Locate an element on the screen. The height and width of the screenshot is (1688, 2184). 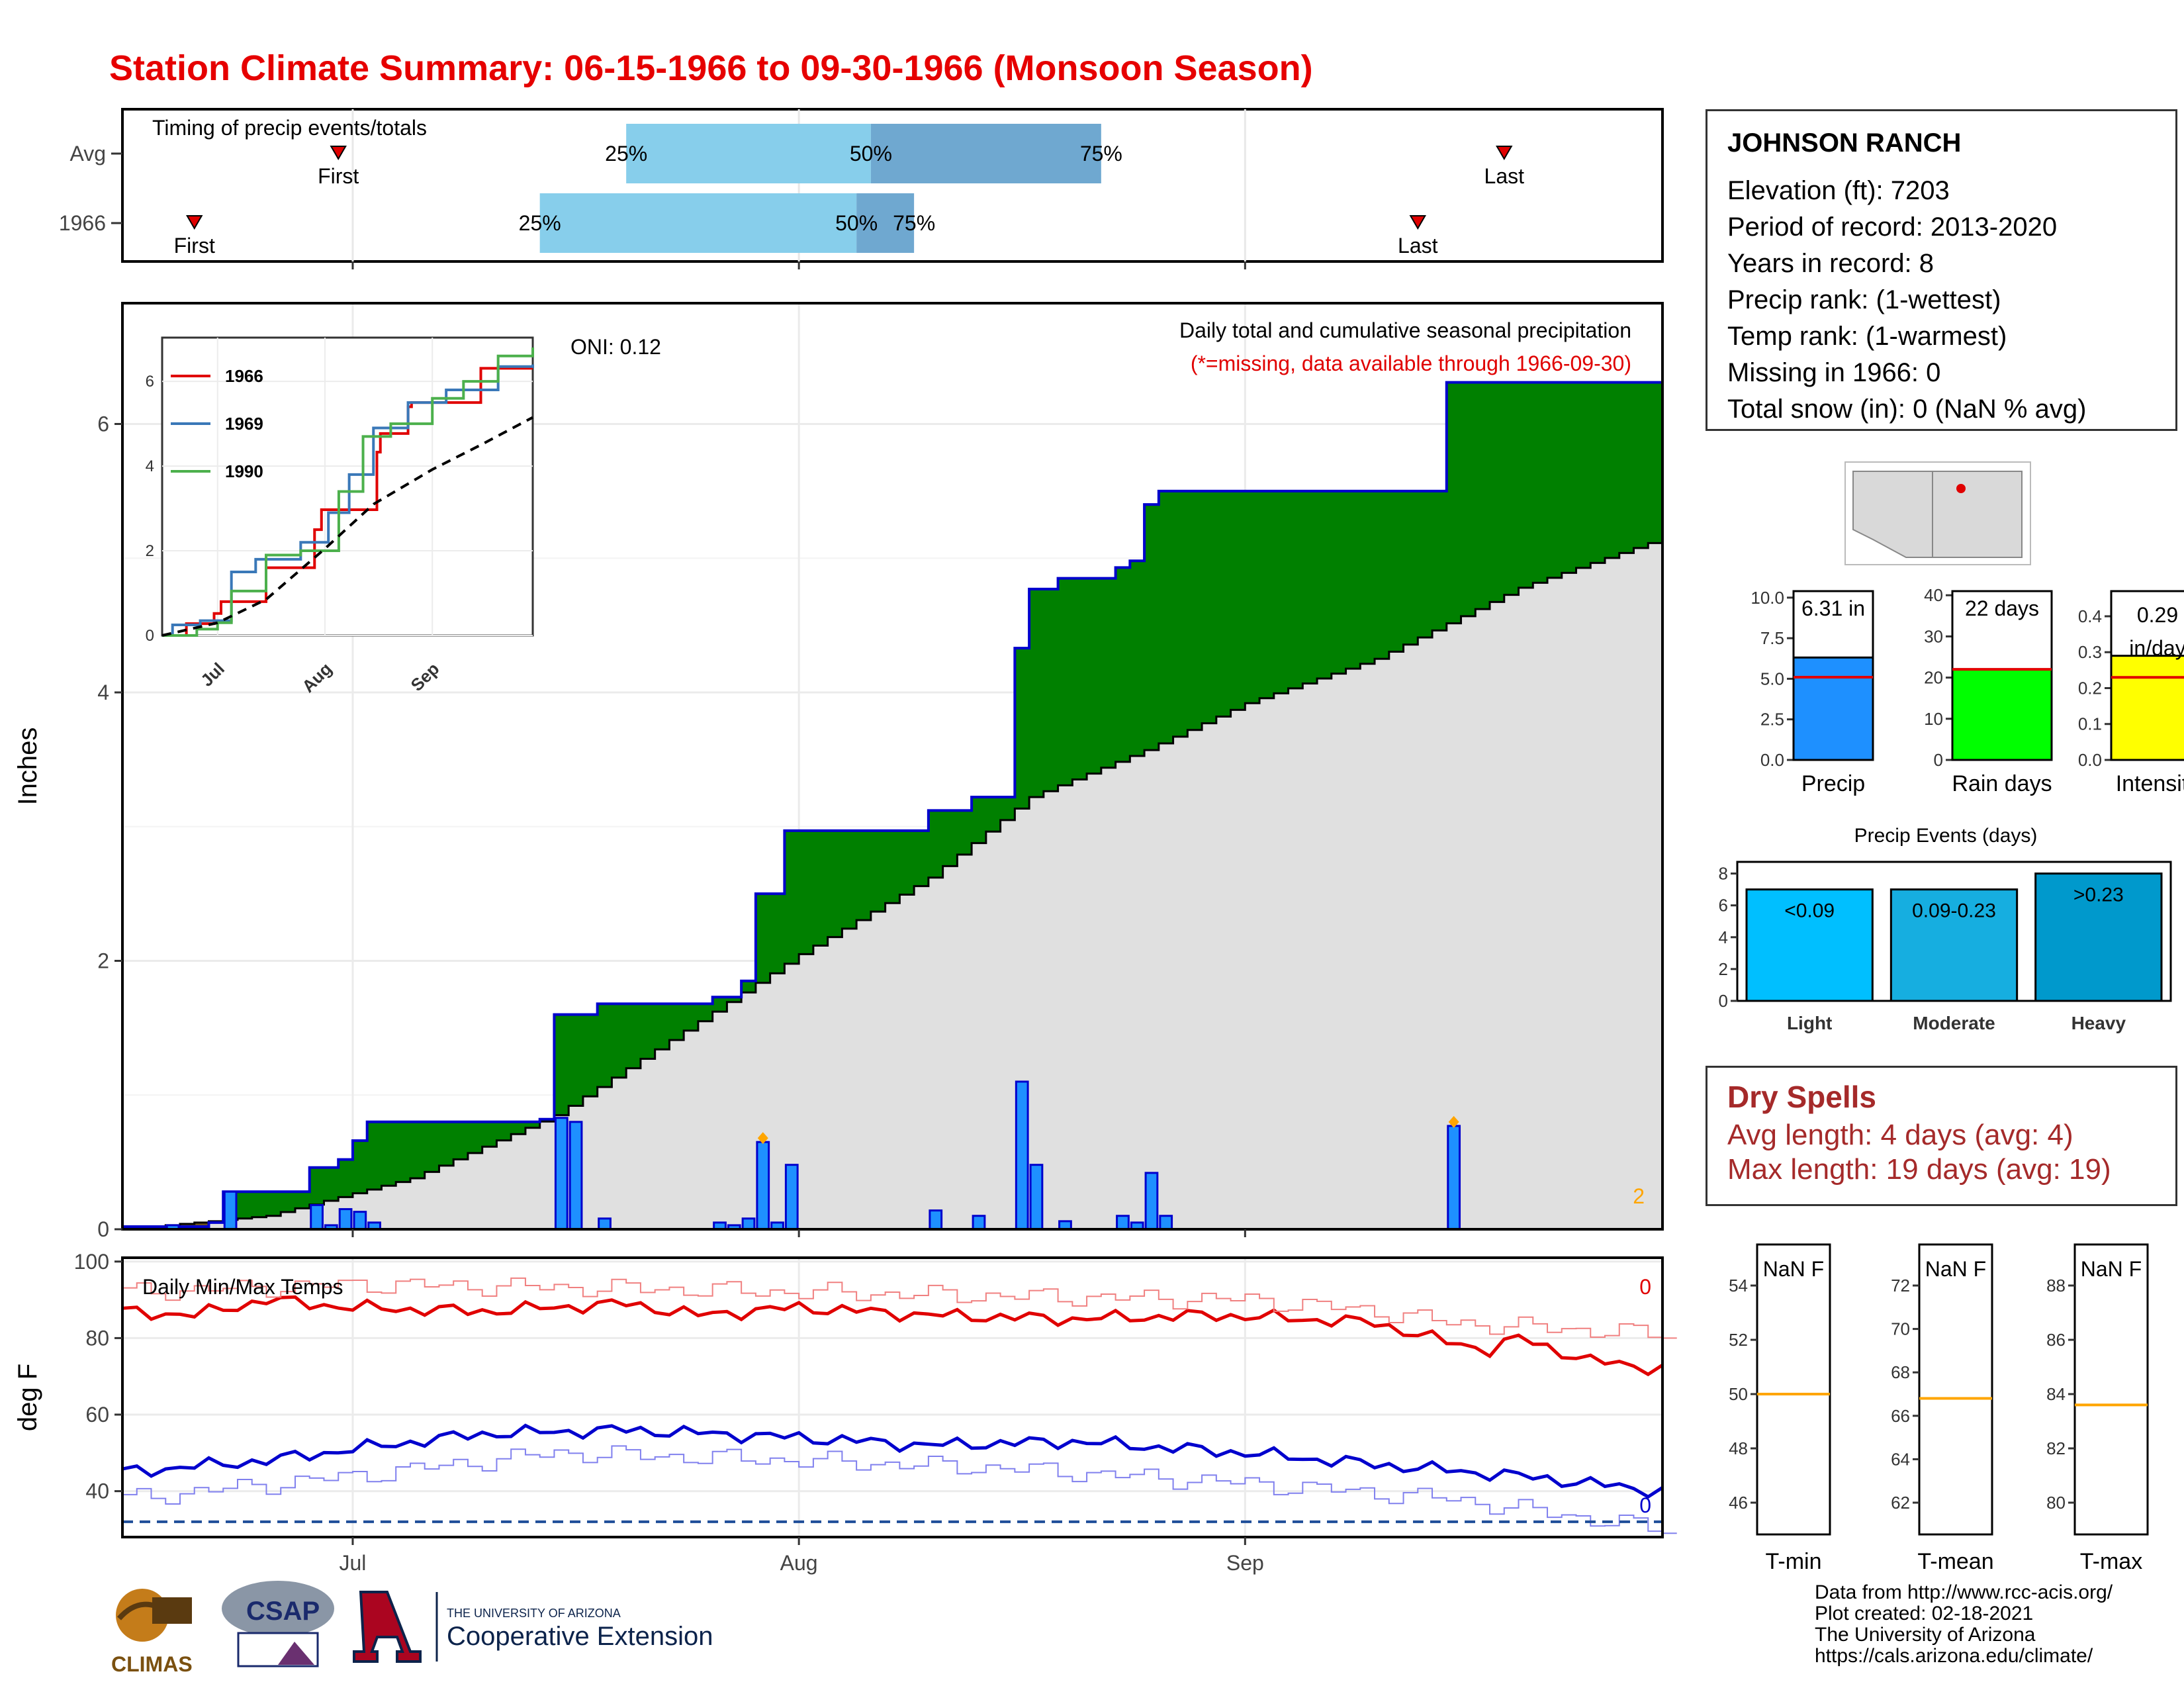
events-y-tick-label: 0 is located at coordinates (1723, 1001).